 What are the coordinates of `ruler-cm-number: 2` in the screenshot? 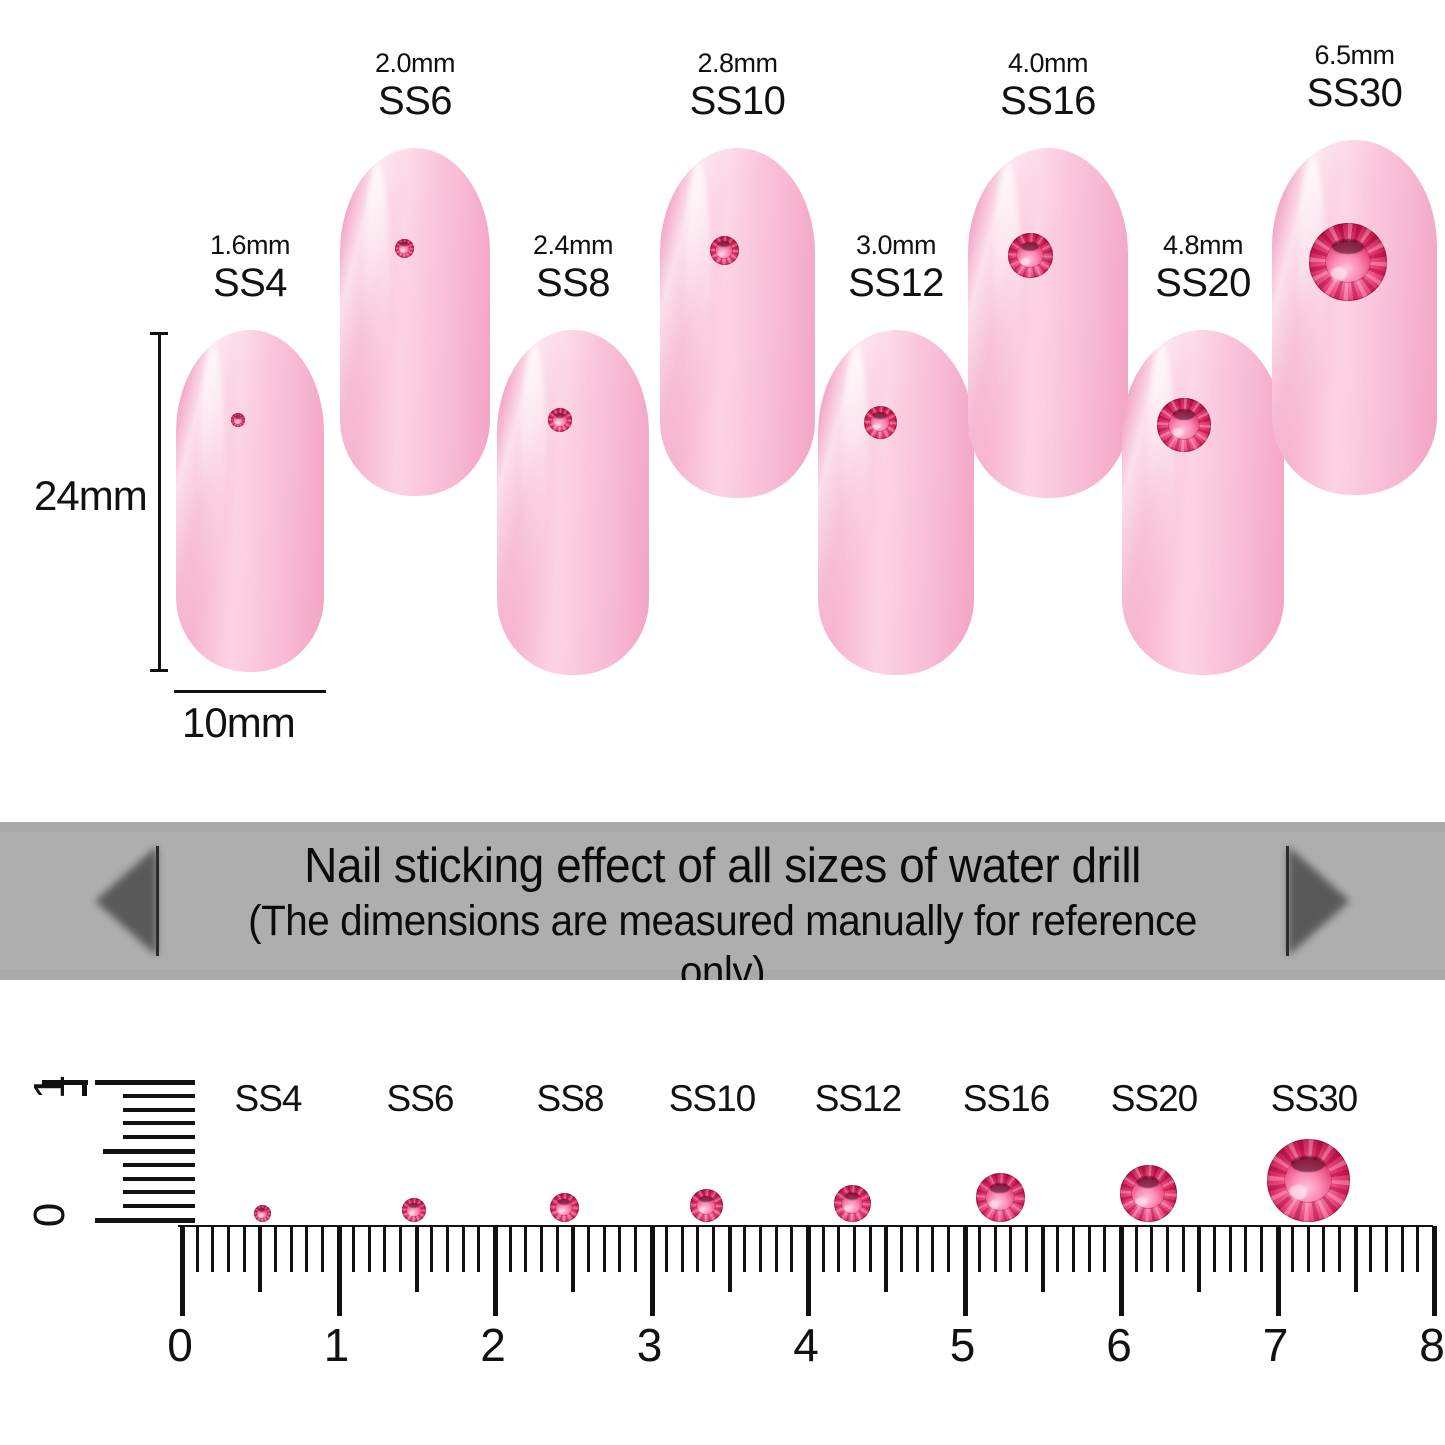 It's located at (493, 1345).